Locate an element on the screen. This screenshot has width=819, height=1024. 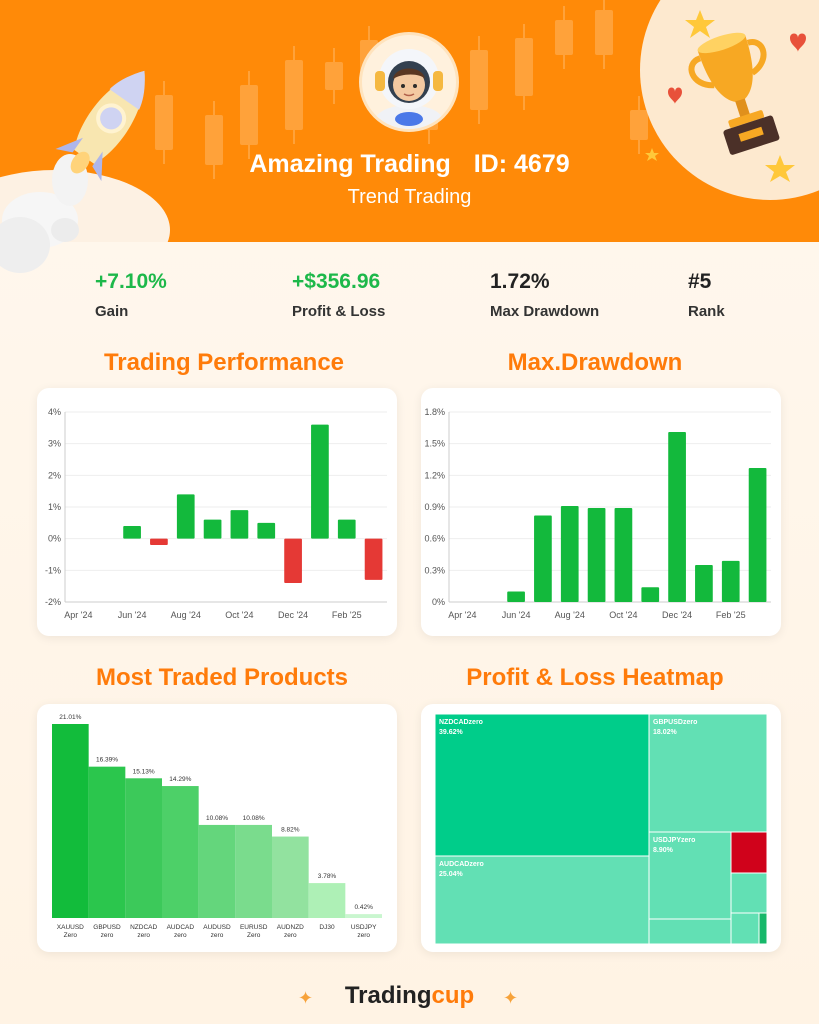
y-tick-label: 1.5% is located at coordinates (434, 444).